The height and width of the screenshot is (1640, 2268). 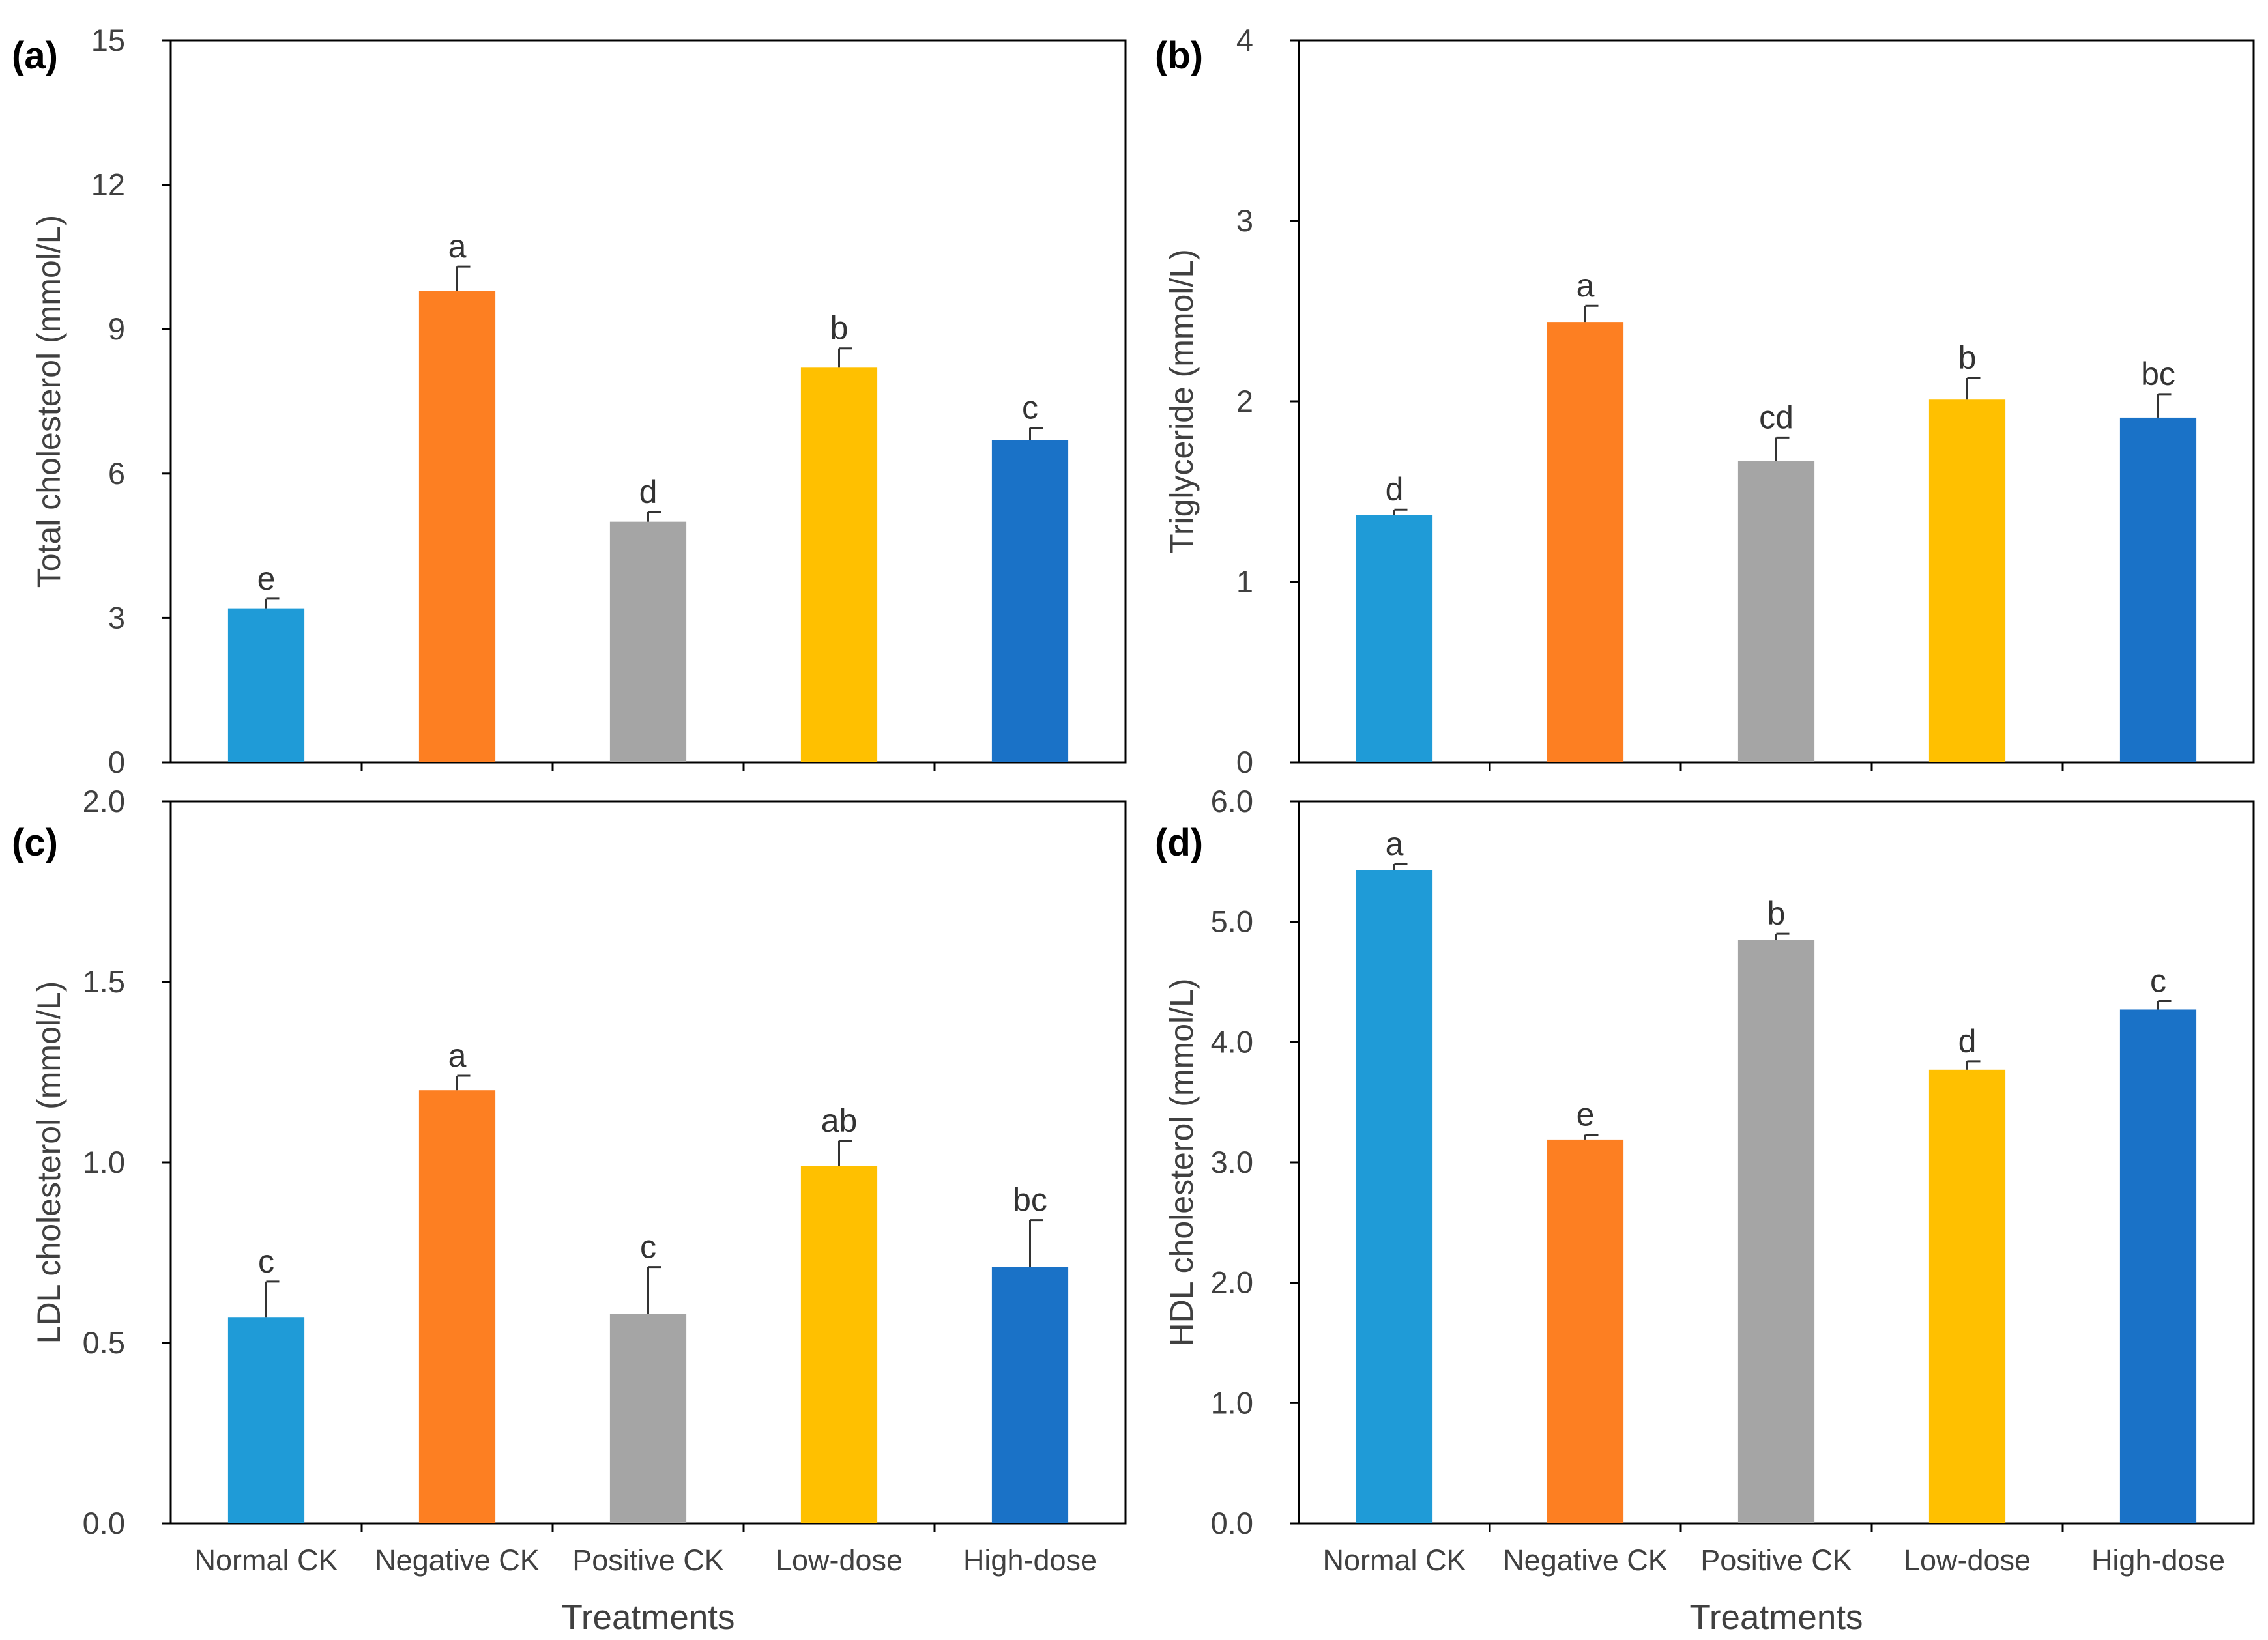 What do you see at coordinates (1179, 56) in the screenshot?
I see `panel-label: (b)` at bounding box center [1179, 56].